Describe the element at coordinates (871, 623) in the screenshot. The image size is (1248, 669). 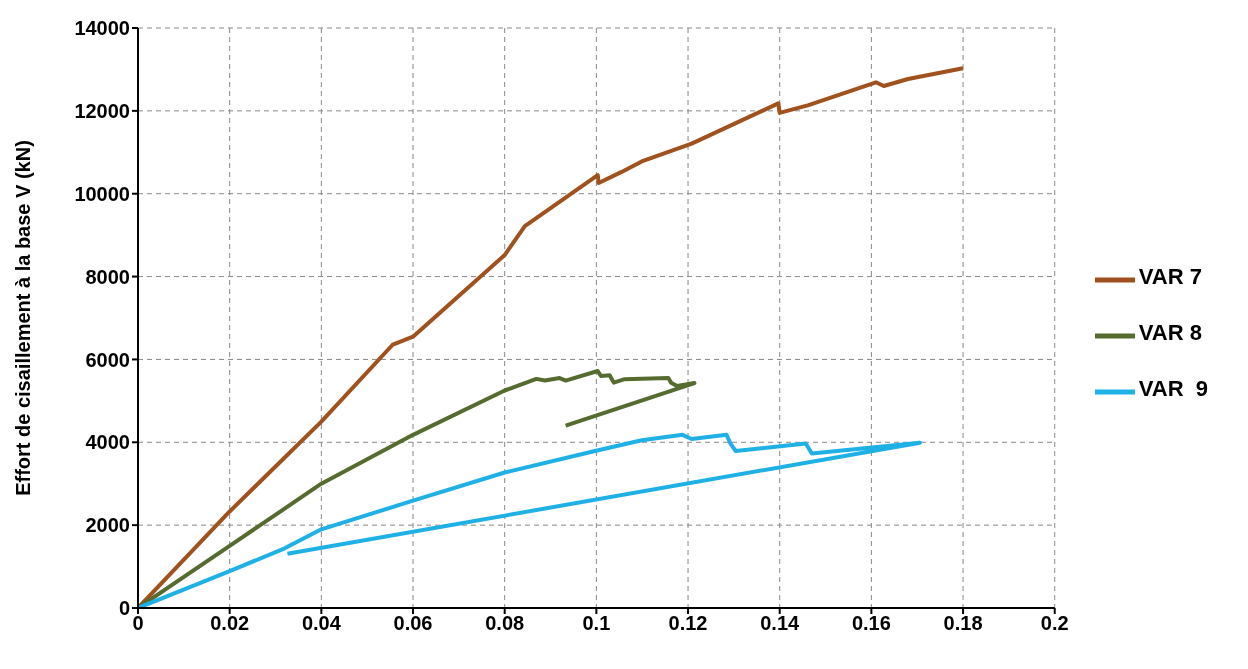
I see `x-tick-label: 0.16` at that location.